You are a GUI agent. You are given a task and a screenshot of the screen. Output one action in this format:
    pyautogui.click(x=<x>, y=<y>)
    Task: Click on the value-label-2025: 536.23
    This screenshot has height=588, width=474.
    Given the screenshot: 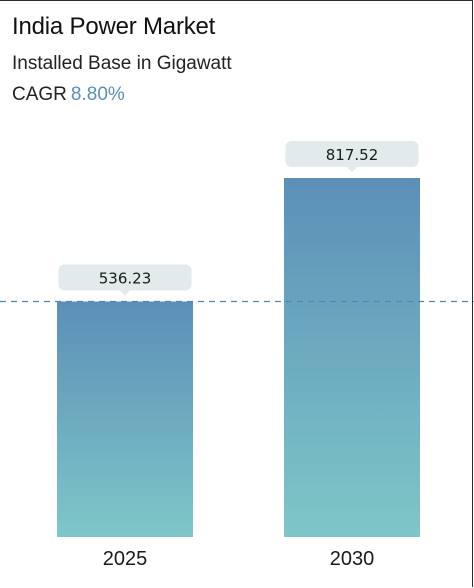 What is the action you would take?
    pyautogui.click(x=125, y=280)
    